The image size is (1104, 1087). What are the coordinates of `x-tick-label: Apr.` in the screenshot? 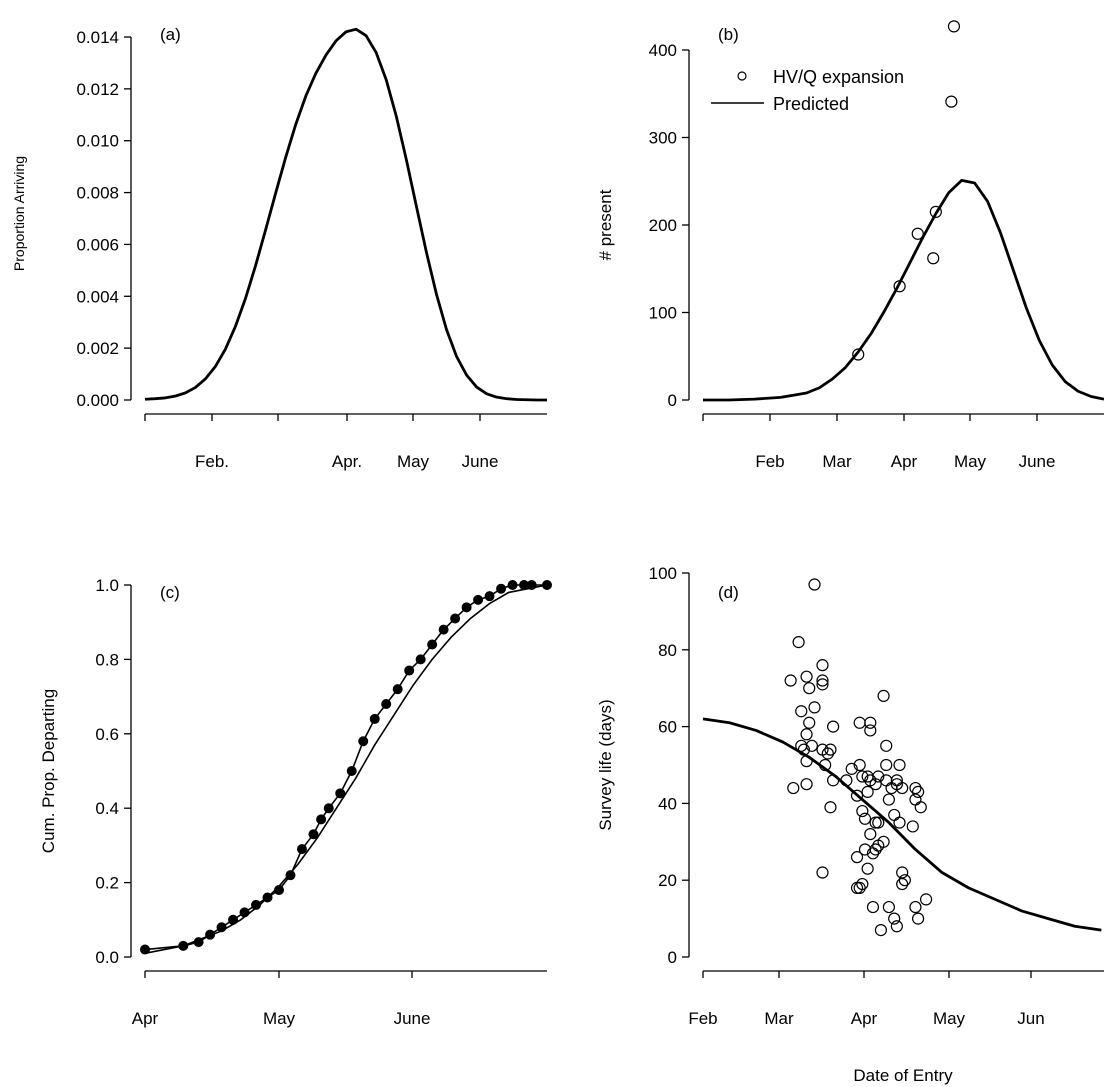 It's located at (347, 461).